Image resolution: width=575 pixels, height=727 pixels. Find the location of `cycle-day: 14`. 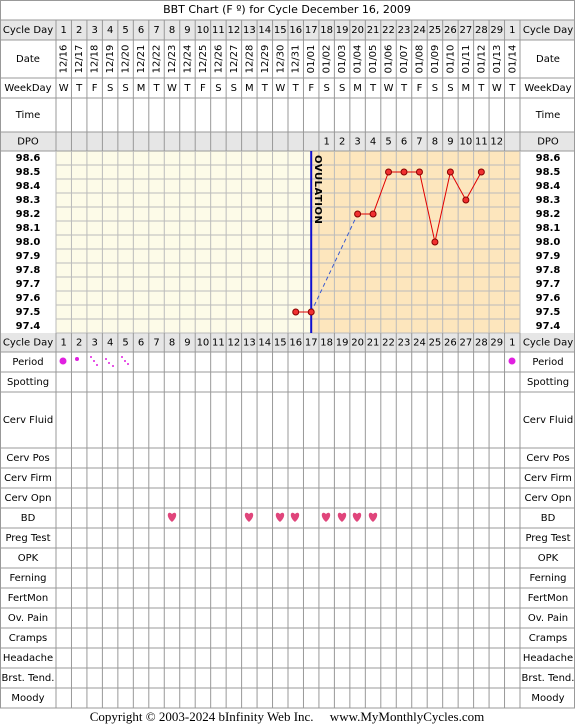

cycle-day: 14 is located at coordinates (264, 30).